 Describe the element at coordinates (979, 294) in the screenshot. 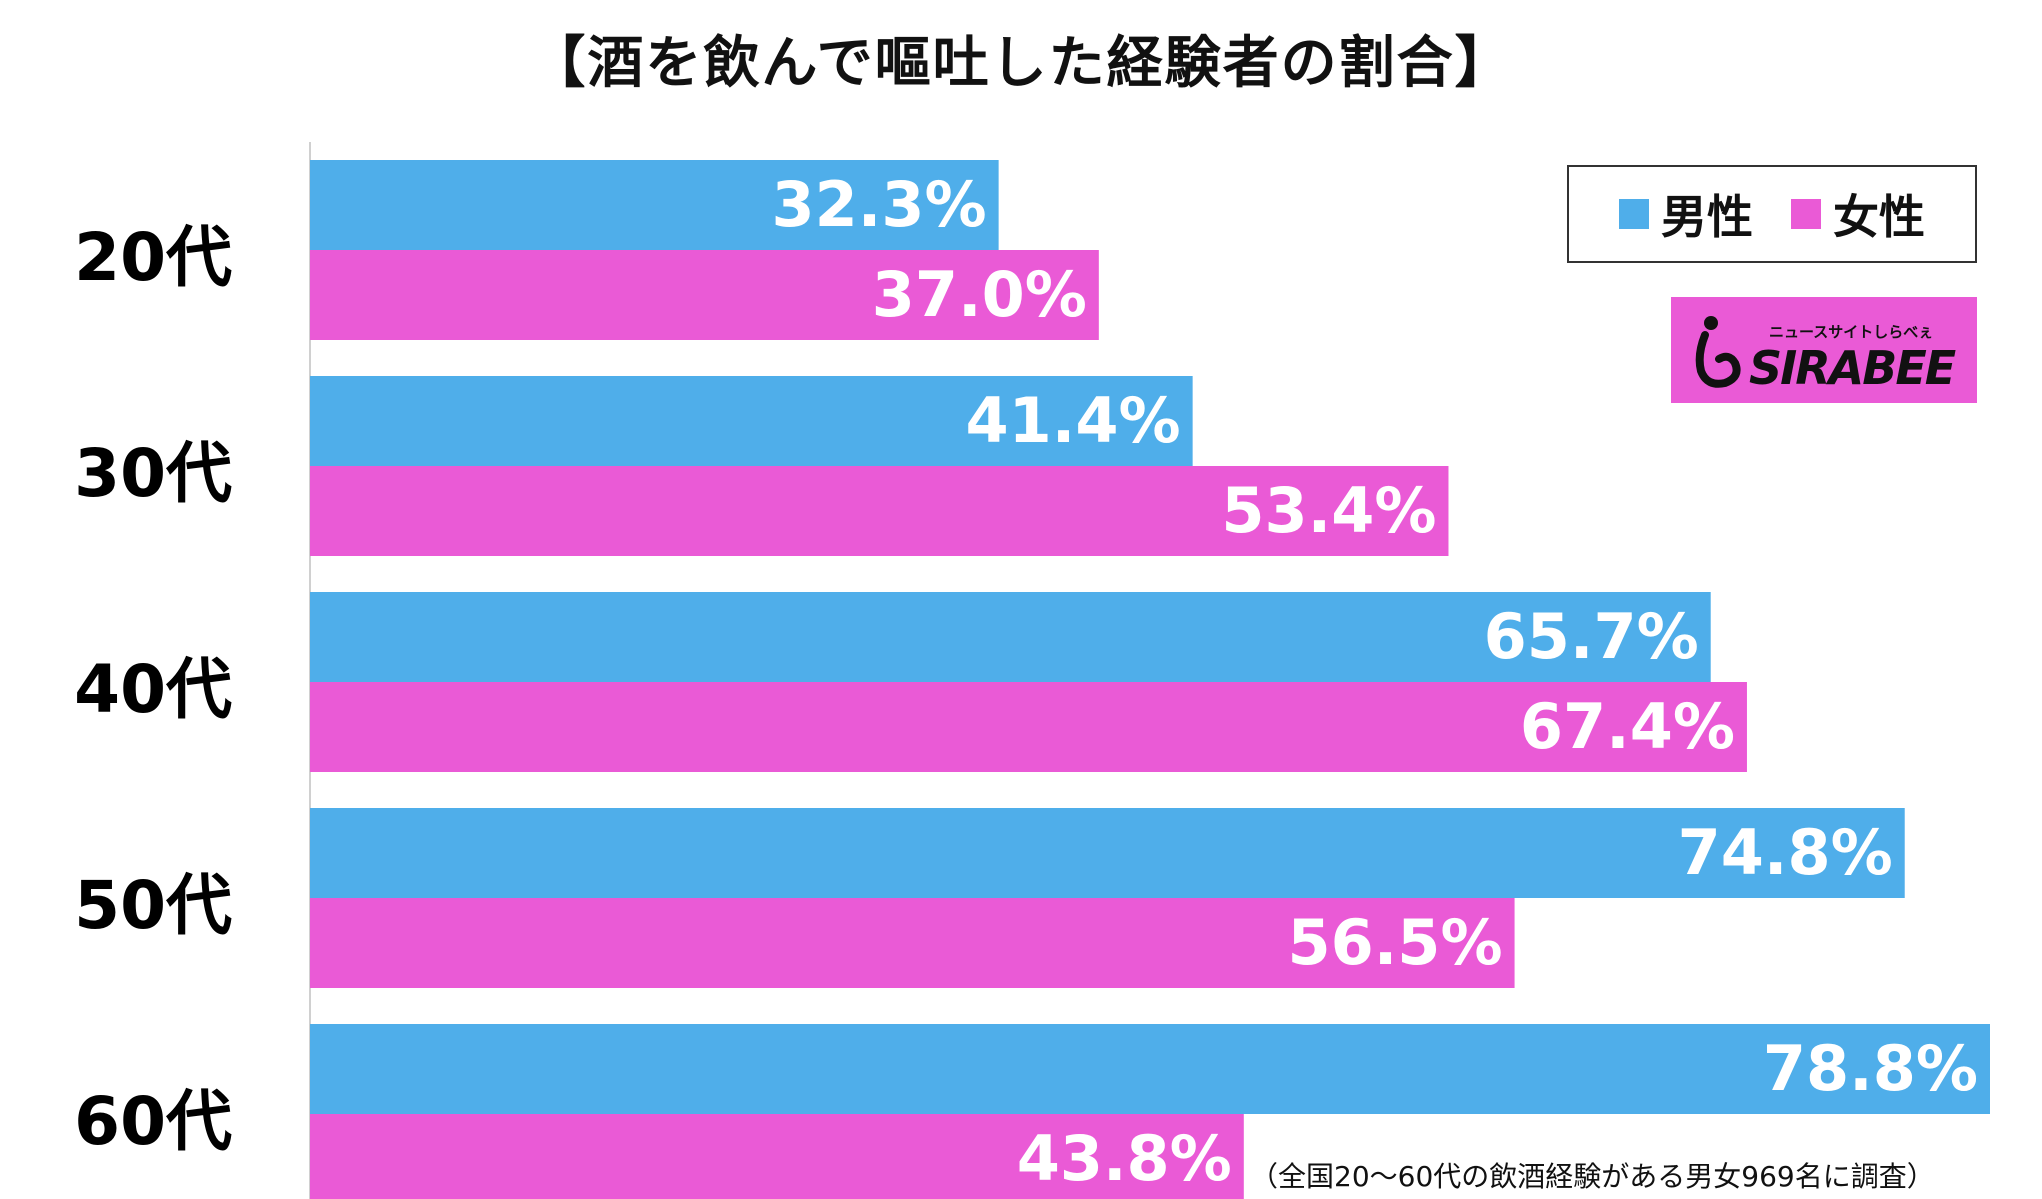

I see `data-label: 37.0%` at that location.